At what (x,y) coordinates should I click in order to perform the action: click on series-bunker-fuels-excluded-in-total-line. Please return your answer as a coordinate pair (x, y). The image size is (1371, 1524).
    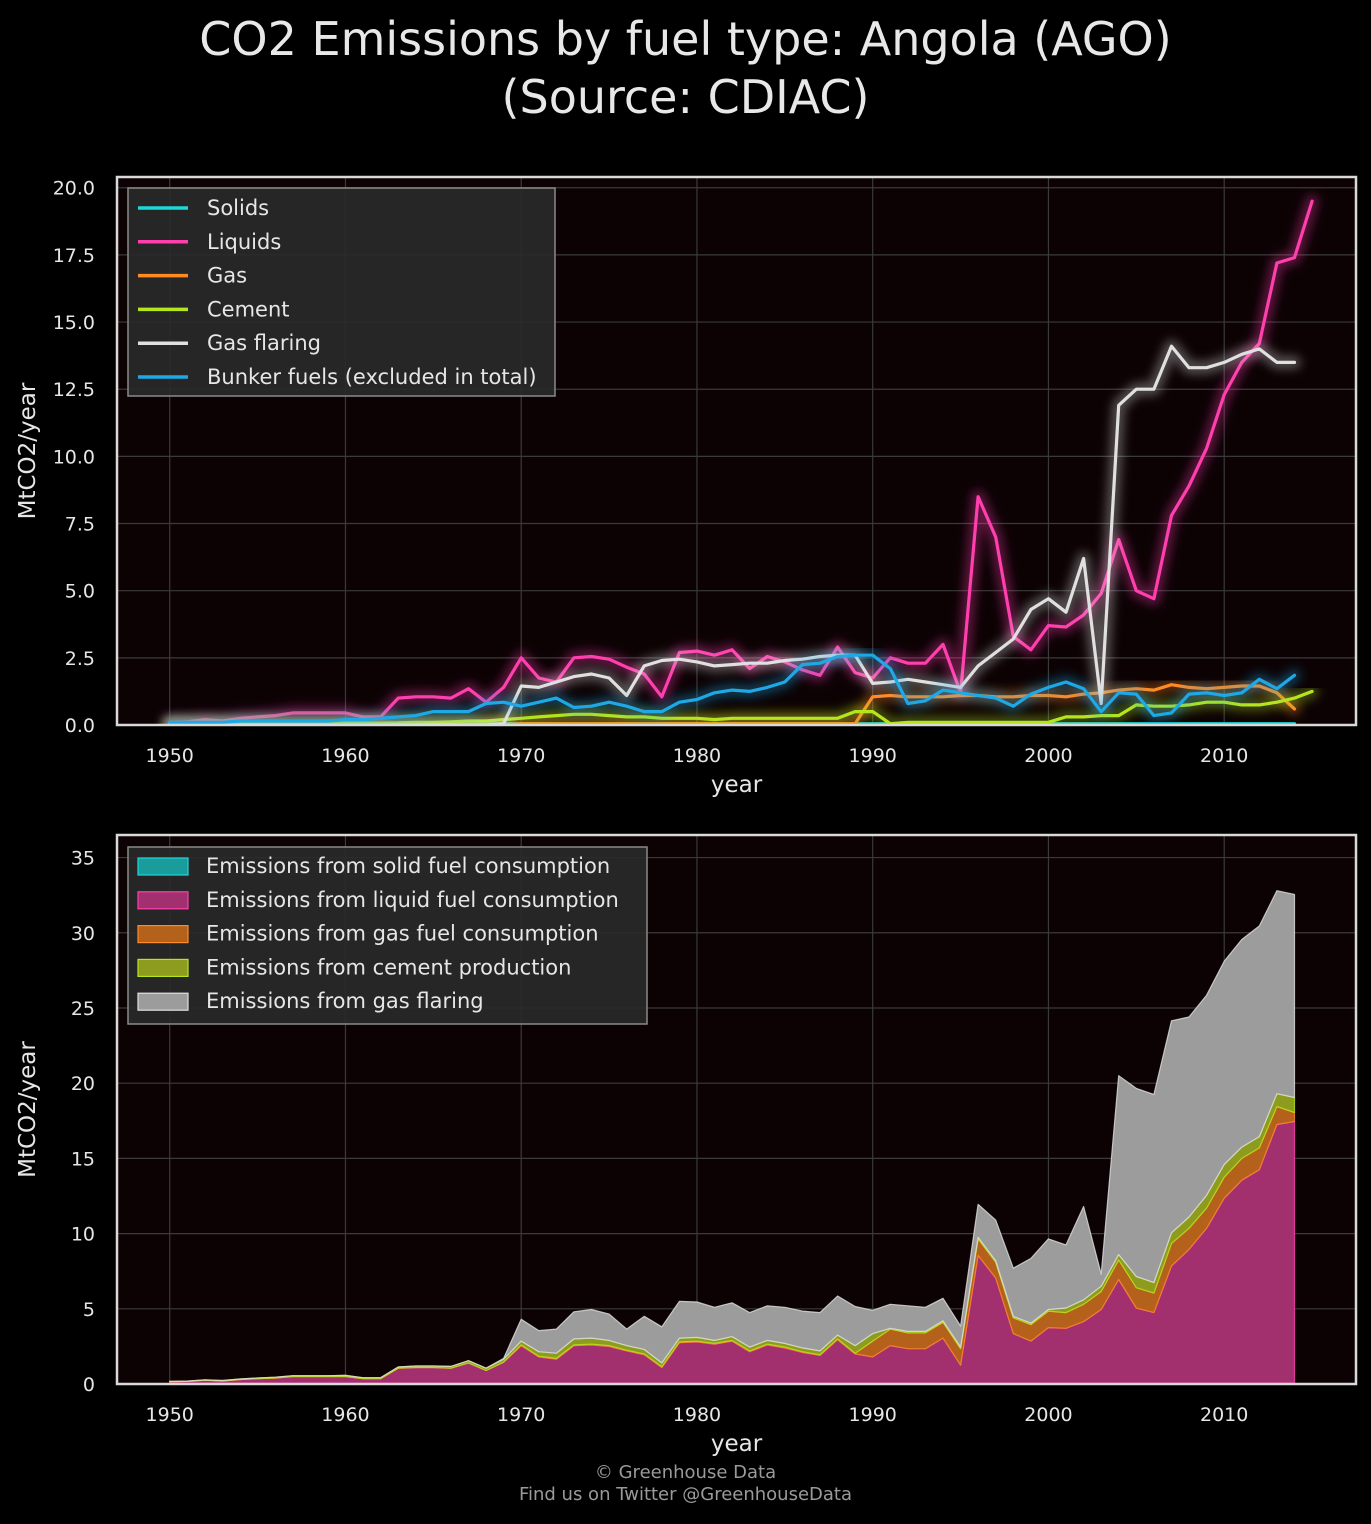
    Looking at the image, I should click on (732, 688).